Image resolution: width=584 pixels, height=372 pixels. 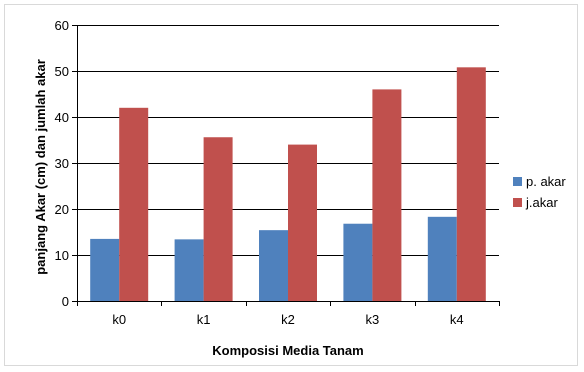 What do you see at coordinates (457, 319) in the screenshot?
I see `x-tick-label: k4` at bounding box center [457, 319].